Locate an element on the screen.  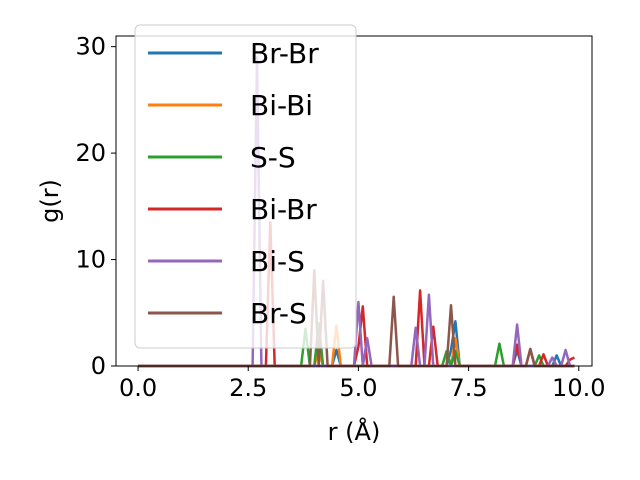
legend-label: S-S is located at coordinates (273, 157).